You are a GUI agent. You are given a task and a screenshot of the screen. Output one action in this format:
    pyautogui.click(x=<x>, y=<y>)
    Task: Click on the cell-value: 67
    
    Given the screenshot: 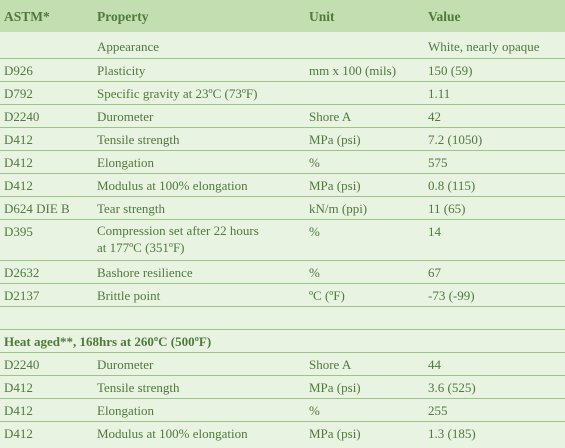 What is the action you would take?
    pyautogui.click(x=434, y=272)
    